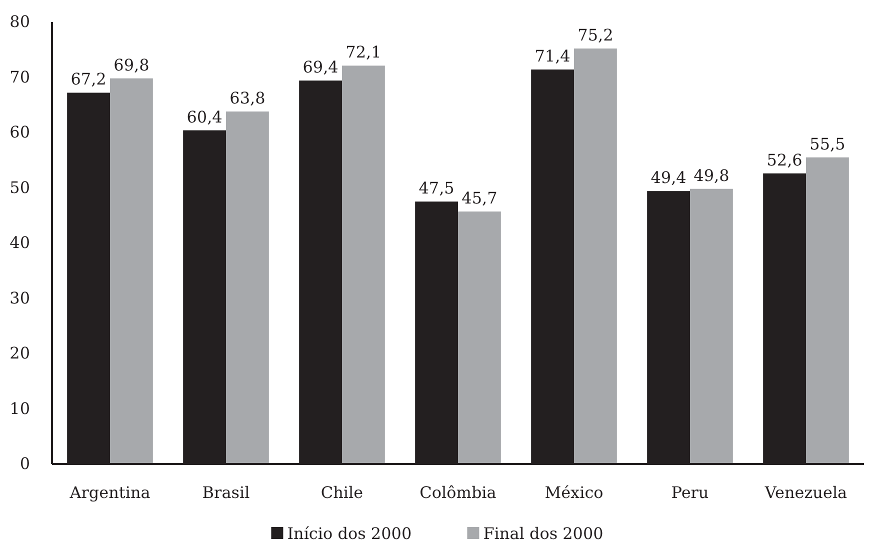 The image size is (872, 545). What do you see at coordinates (226, 492) in the screenshot?
I see `x-tick-label: Brasil` at bounding box center [226, 492].